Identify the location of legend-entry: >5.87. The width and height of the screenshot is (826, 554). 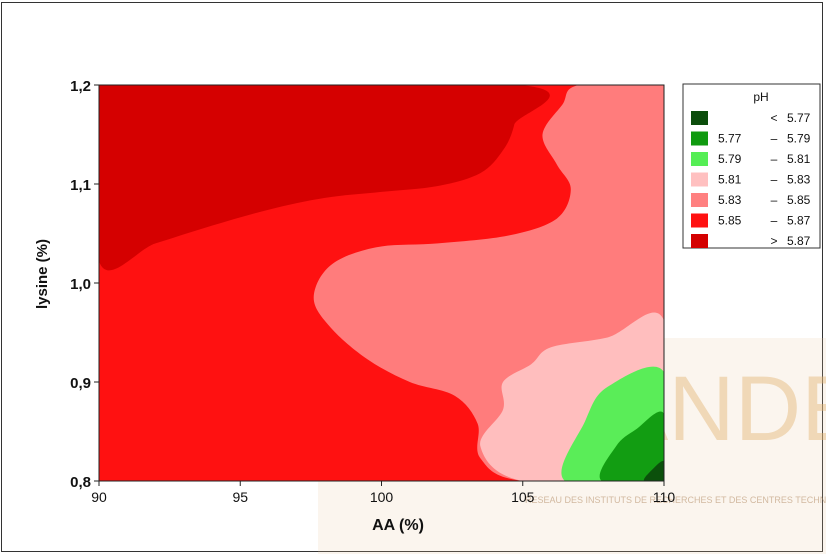
(751, 241).